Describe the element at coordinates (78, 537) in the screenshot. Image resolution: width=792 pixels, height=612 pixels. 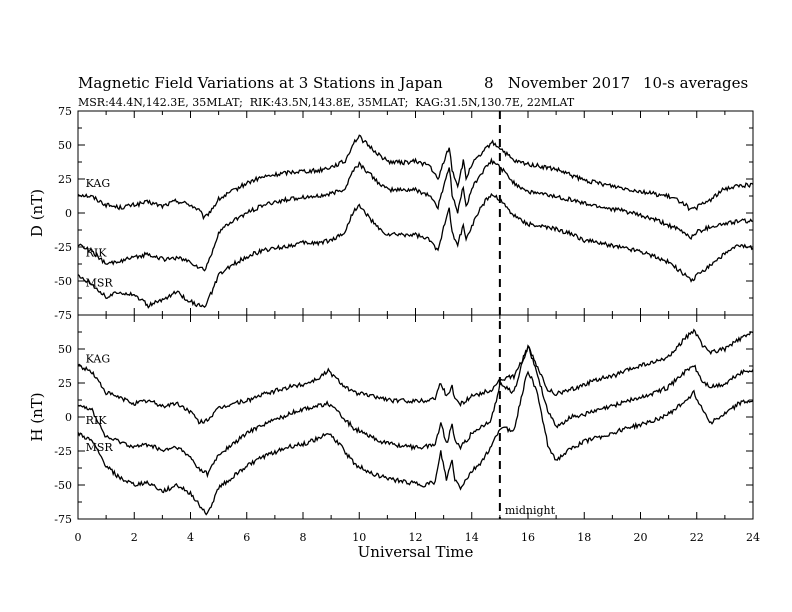
I see `x-tick-label: 0` at that location.